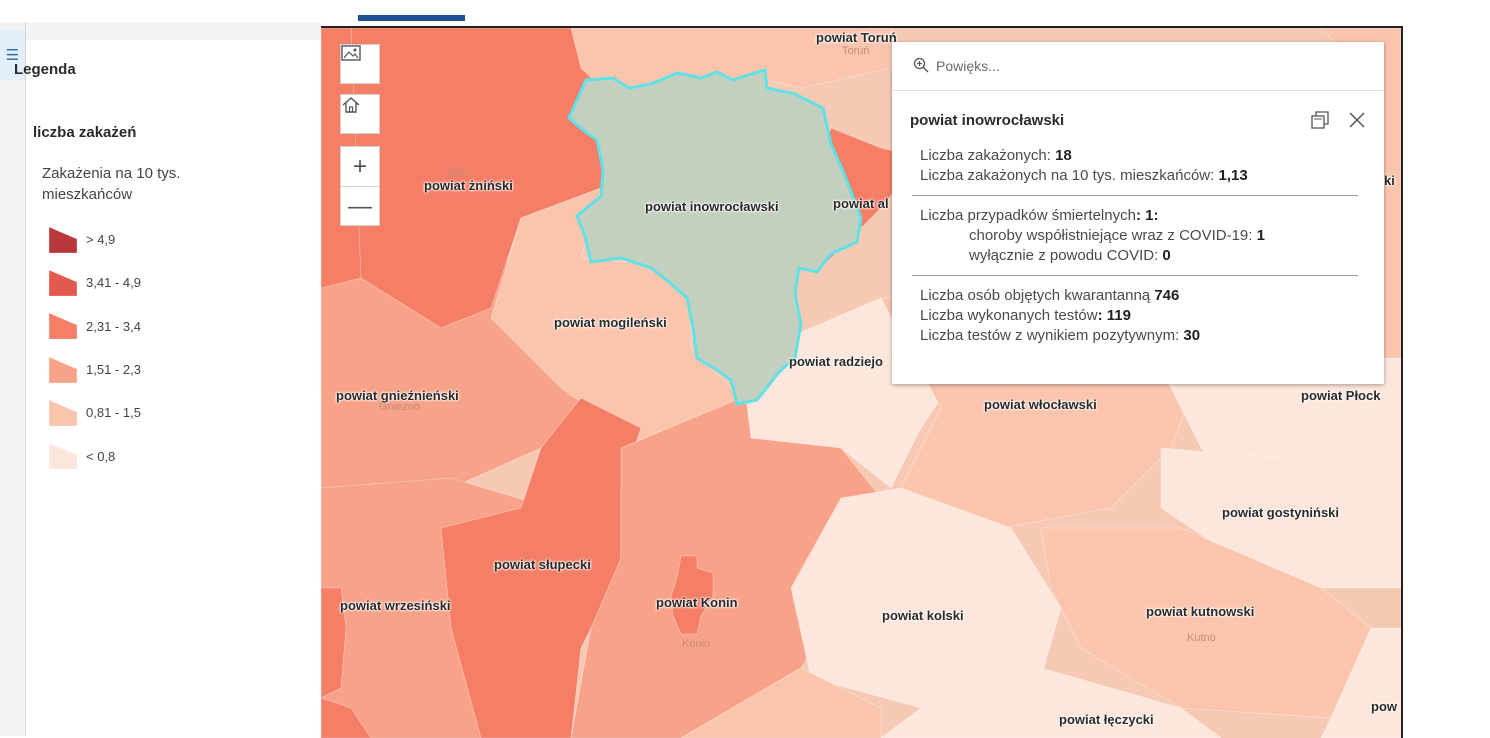  I want to click on legend-item: 3,41 - 4,9, so click(94, 282).